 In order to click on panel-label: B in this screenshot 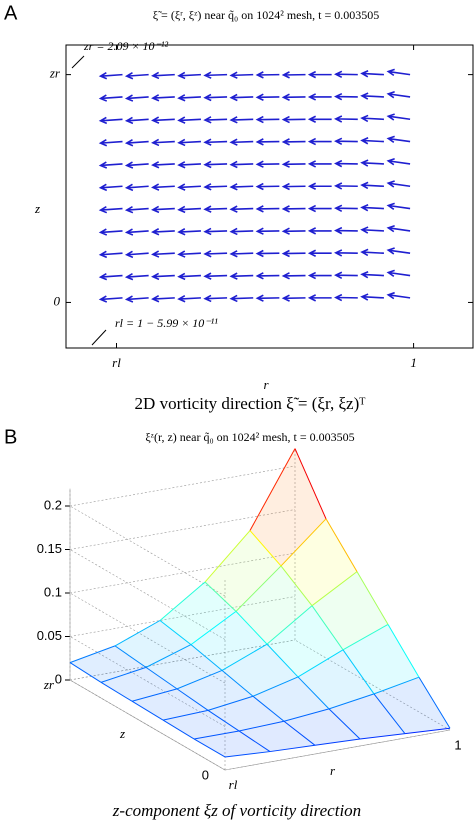, I will do `click(10, 437)`.